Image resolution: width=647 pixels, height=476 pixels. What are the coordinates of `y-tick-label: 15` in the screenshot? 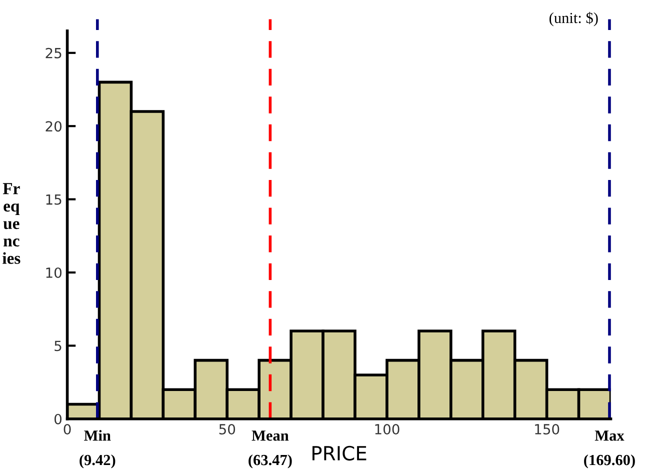 It's located at (54, 199).